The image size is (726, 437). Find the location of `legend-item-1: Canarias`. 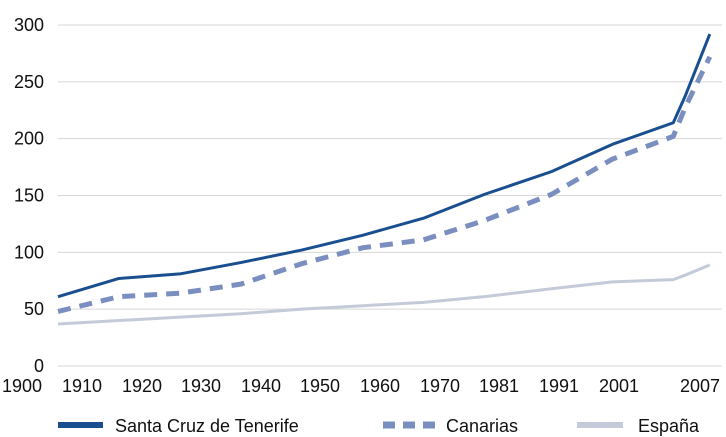

legend-item-1: Canarias is located at coordinates (450, 426).